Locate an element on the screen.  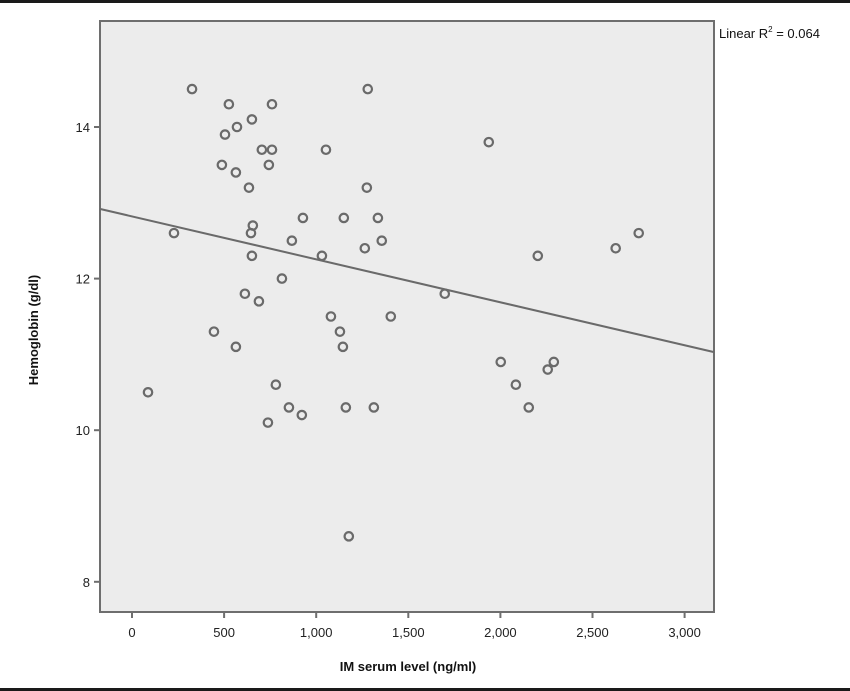
y-axis: 8 10 12 14 is located at coordinates (88, 355).